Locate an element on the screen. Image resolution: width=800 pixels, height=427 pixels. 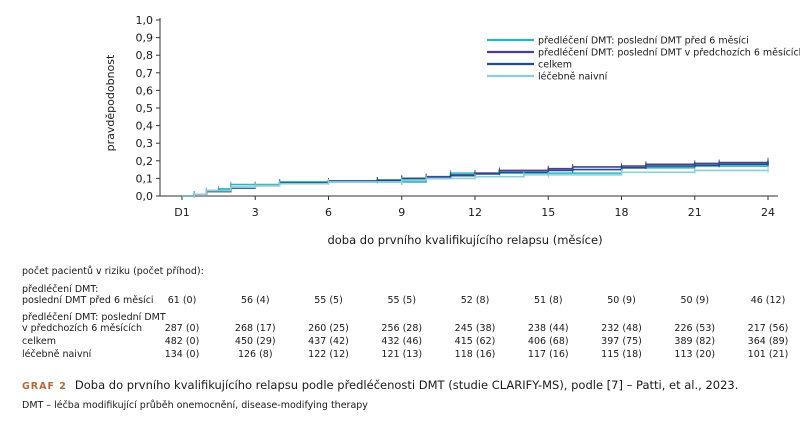
risk-cell: 122 (12) is located at coordinates (328, 354).